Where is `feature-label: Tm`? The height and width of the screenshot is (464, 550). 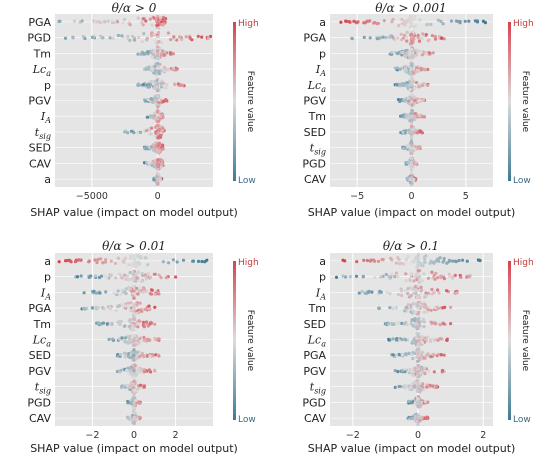 feature-label: Tm is located at coordinates (317, 116).